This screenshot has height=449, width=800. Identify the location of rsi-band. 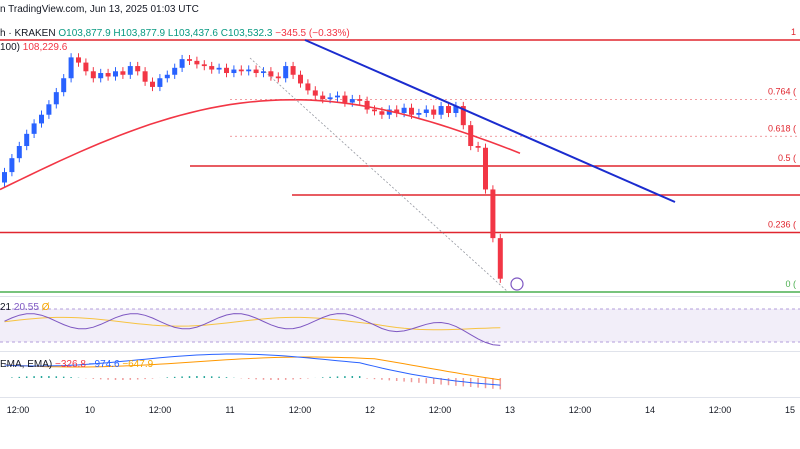
(400, 325).